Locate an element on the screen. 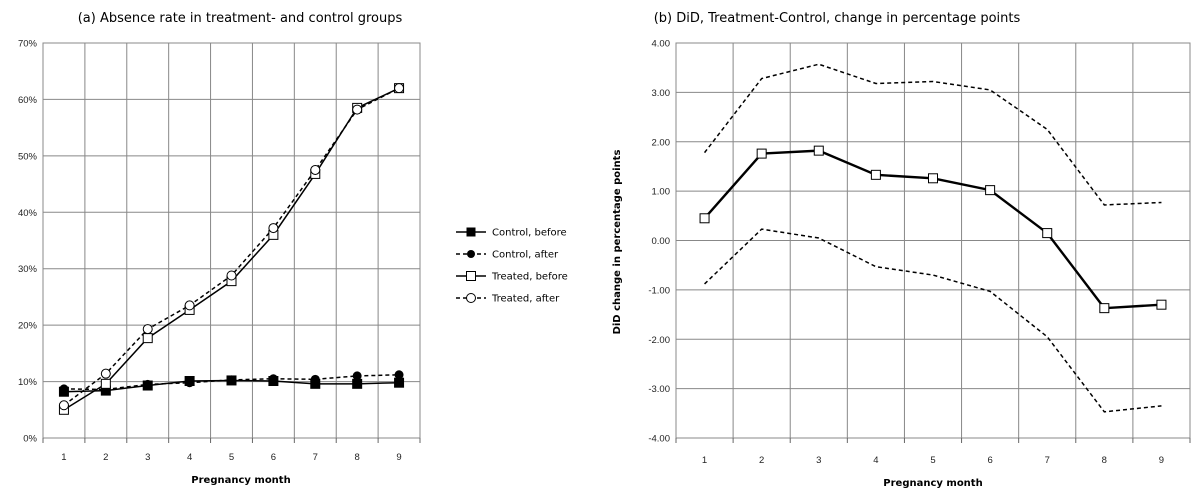 The height and width of the screenshot is (494, 1198). chart-a-y-tick-label: 0% is located at coordinates (30, 439).